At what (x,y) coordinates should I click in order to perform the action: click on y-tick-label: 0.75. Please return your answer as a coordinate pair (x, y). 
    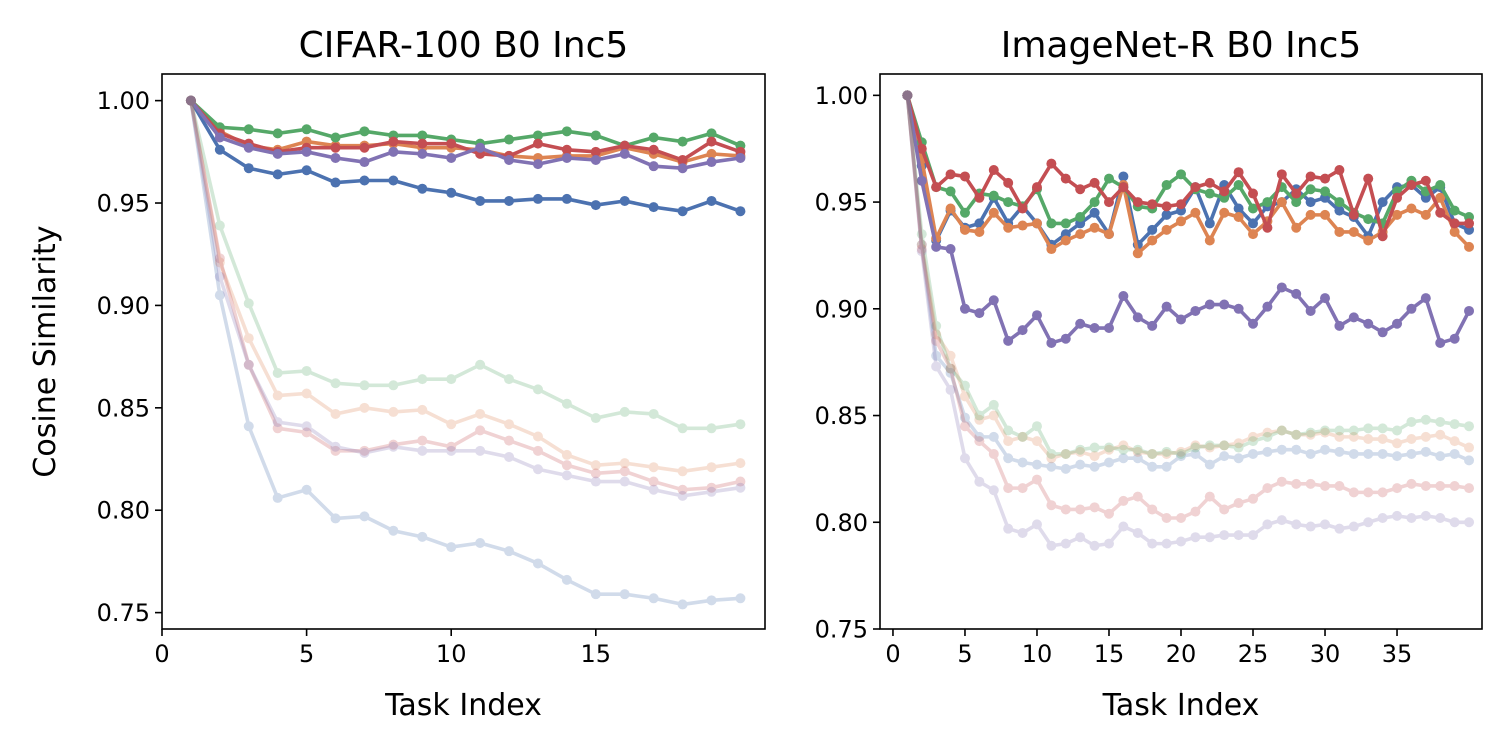
    Looking at the image, I should click on (123, 613).